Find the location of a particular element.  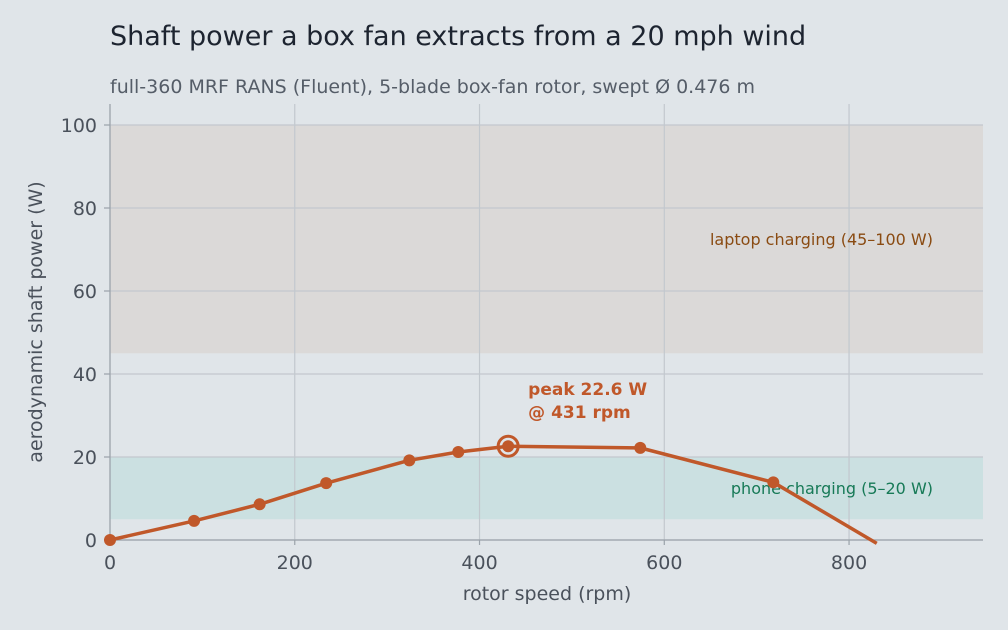

x-axis-label: rotor speed (rpm) is located at coordinates (547, 594).